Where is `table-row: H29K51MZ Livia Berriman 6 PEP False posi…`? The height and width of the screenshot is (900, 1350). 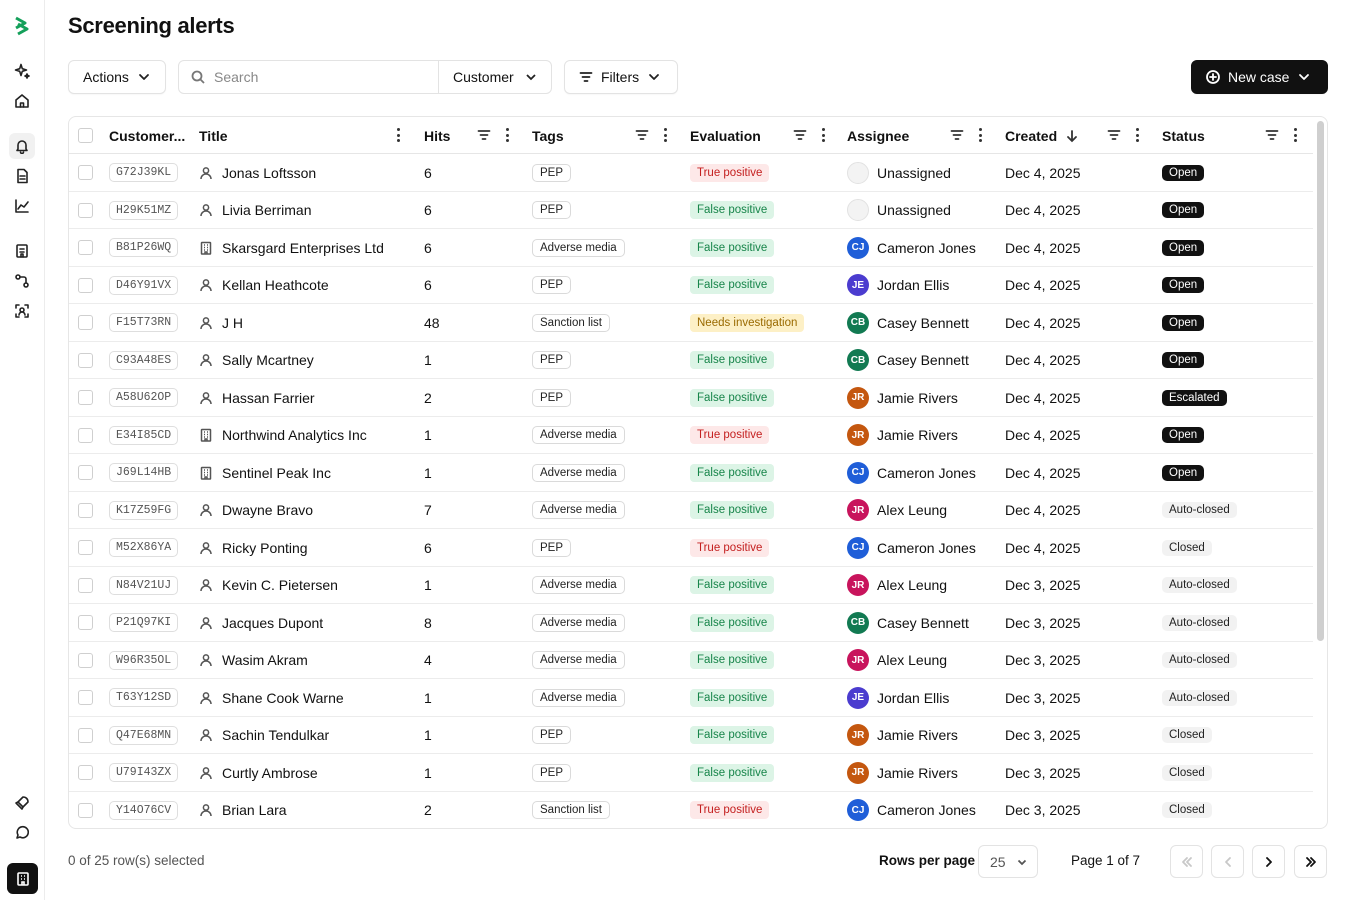 table-row: H29K51MZ Livia Berriman 6 PEP False posi… is located at coordinates (691, 210).